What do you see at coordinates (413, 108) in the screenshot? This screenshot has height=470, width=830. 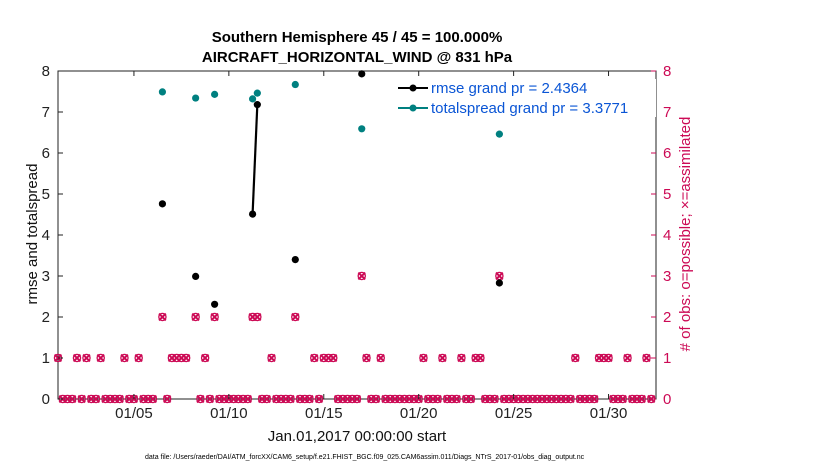 I see `legend-totalspread-marker` at bounding box center [413, 108].